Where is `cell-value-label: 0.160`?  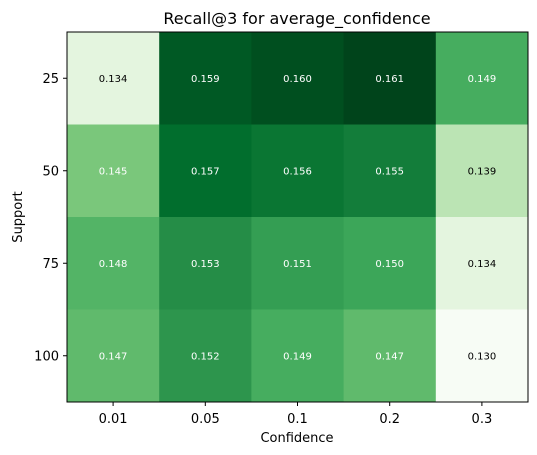
cell-value-label: 0.160 is located at coordinates (297, 79).